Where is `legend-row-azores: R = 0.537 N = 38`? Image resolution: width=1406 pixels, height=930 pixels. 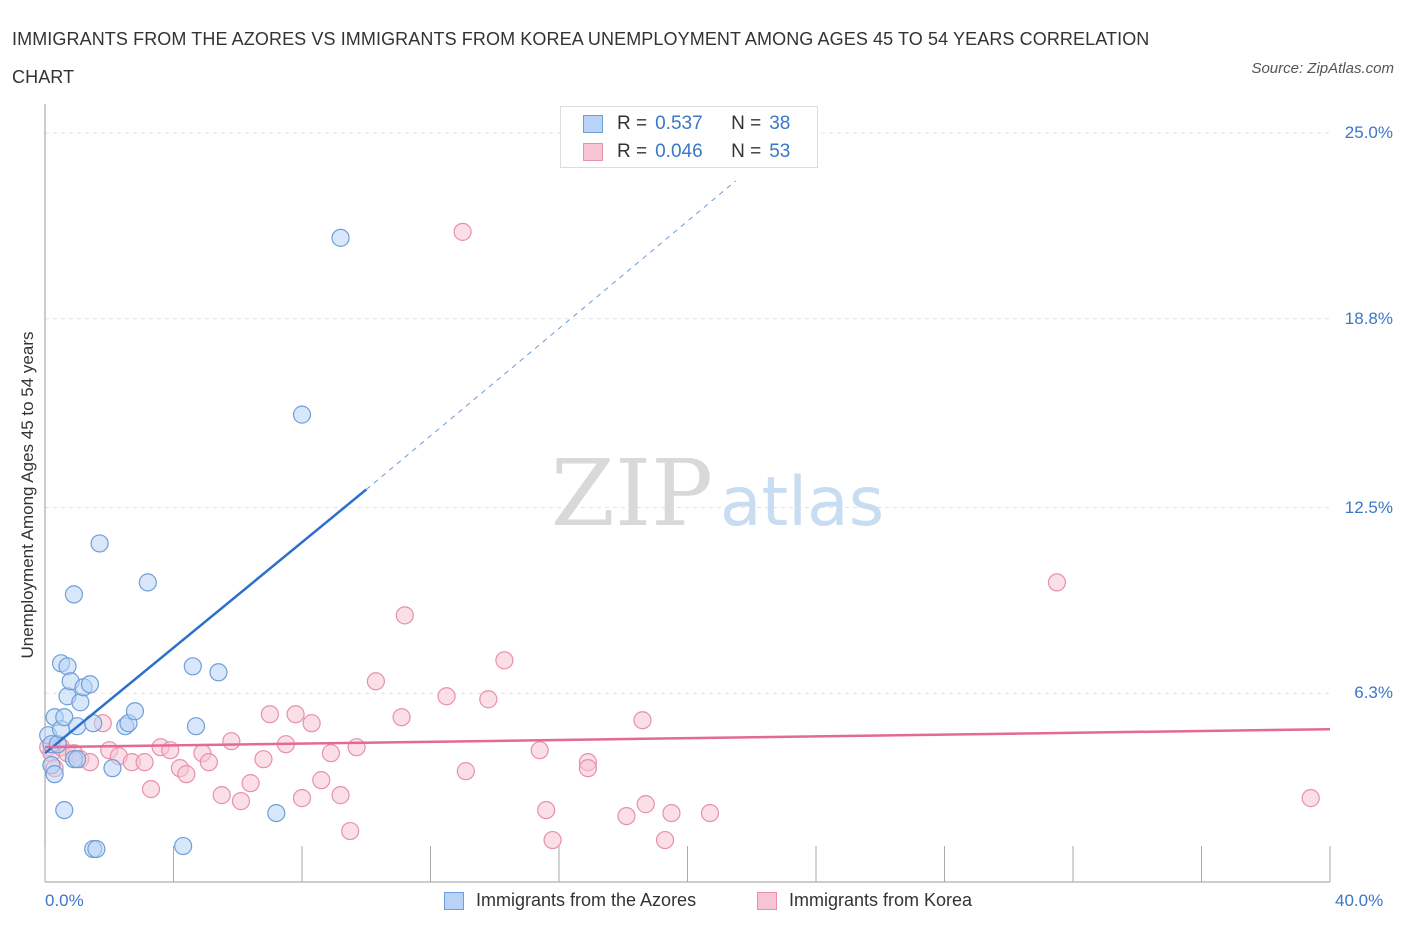
legend-row-azores: R = 0.537 N = 38 is located at coordinates (686, 124).